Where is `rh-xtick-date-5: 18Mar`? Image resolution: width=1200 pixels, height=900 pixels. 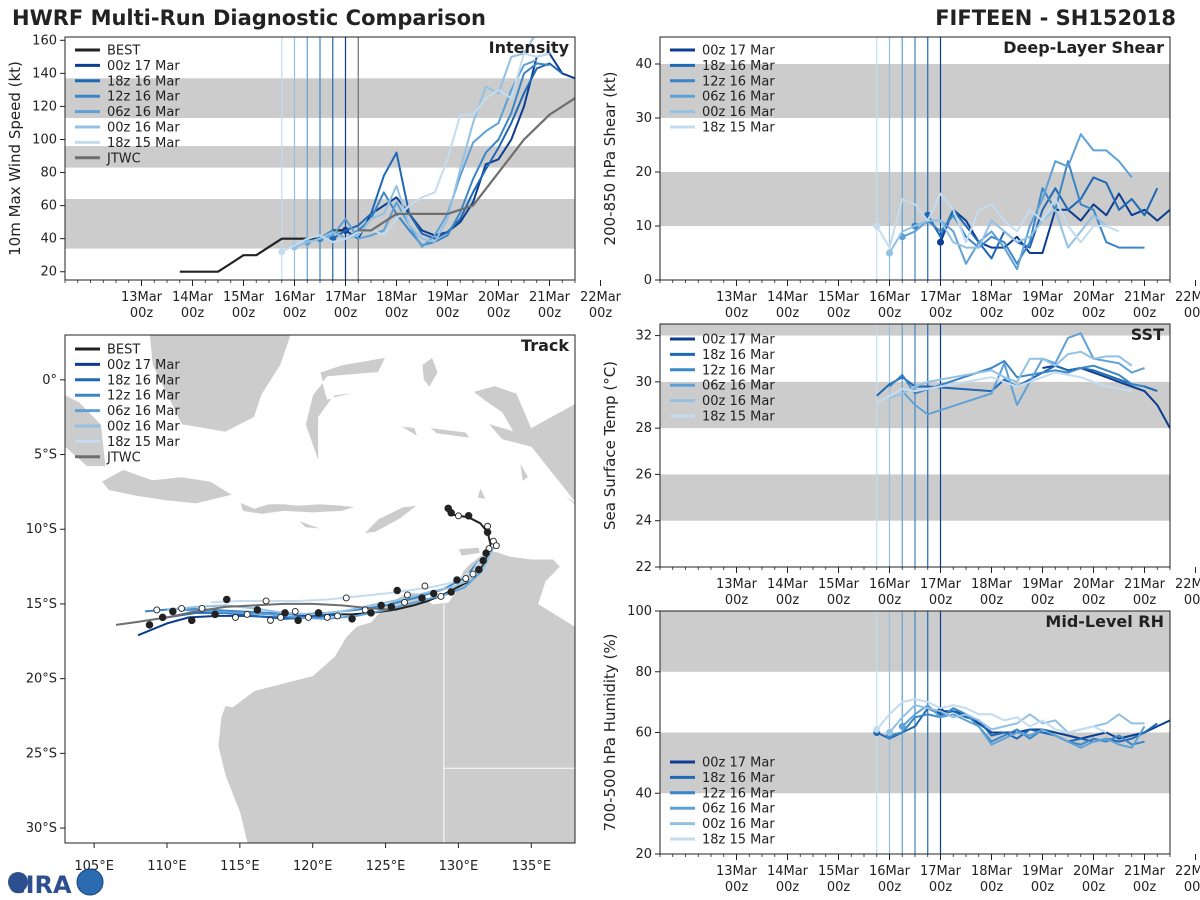
rh-xtick-date-5: 18Mar is located at coordinates (992, 871).